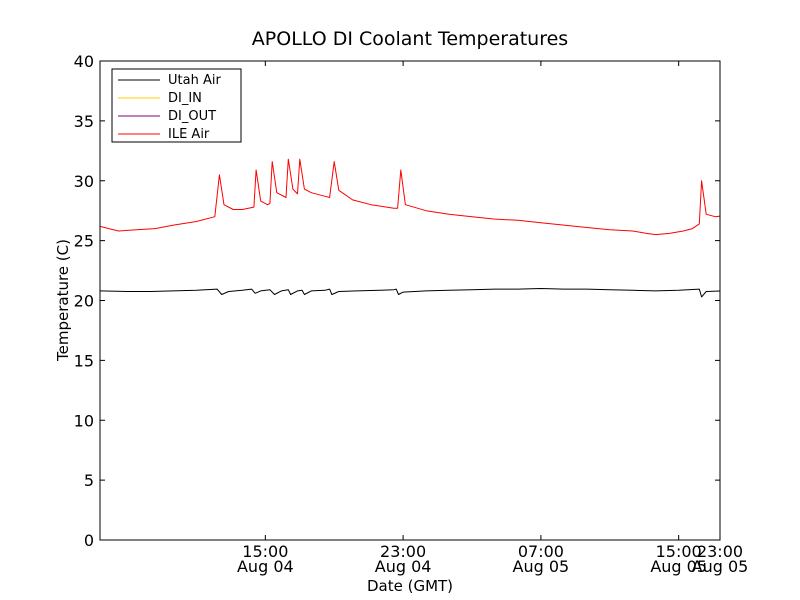 This screenshot has width=800, height=600. I want to click on y-axis-title: Temperature (C), so click(63, 300).